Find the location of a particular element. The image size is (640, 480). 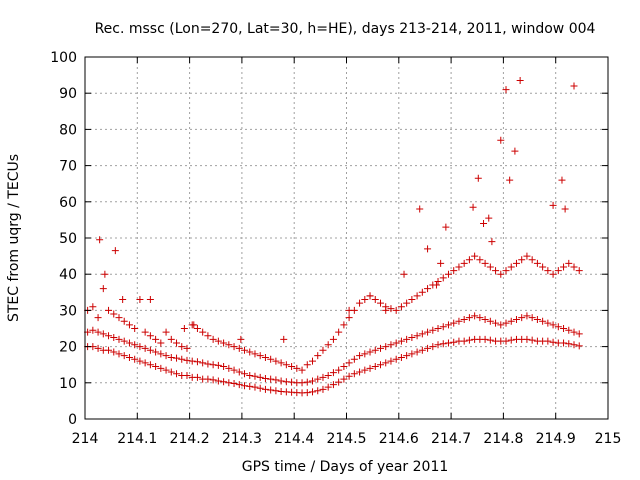

series-low is located at coordinates (333, 366).